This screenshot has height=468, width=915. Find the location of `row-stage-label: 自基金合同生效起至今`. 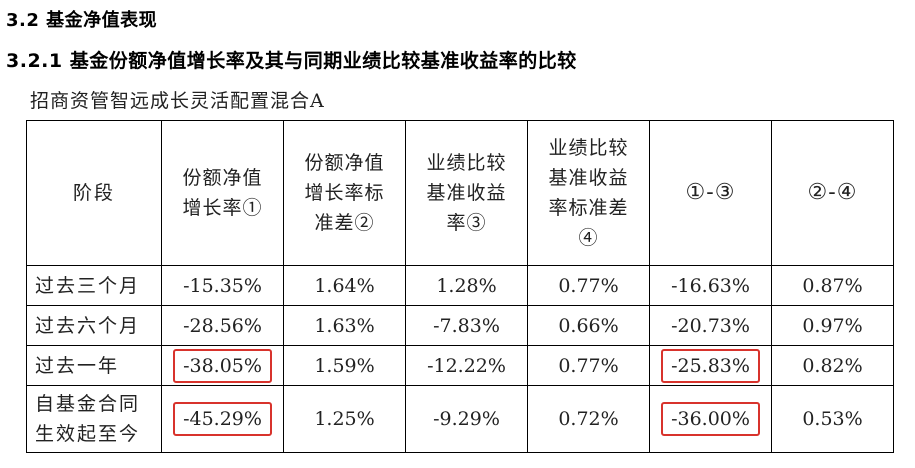

row-stage-label: 自基金合同生效起至今 is located at coordinates (88, 419).